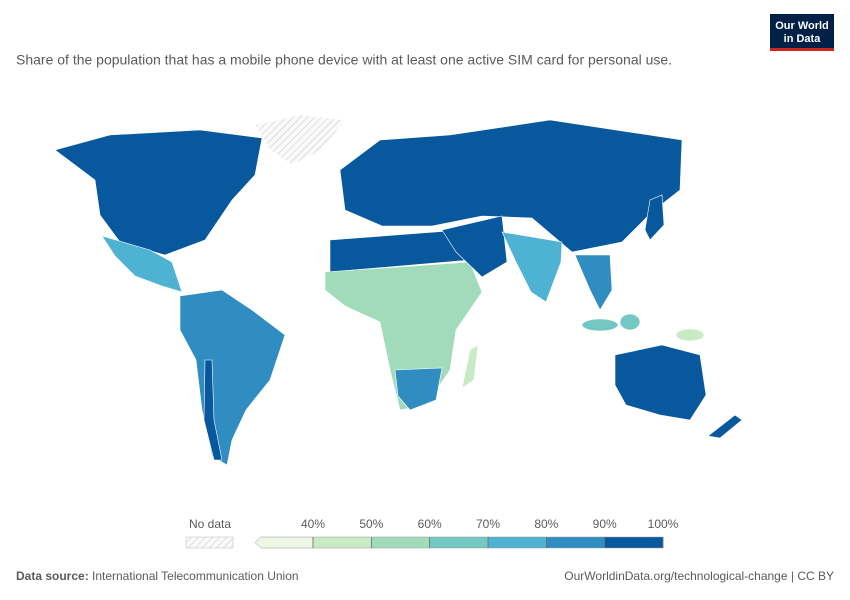 The height and width of the screenshot is (600, 850). I want to click on logo-text: Our World, so click(802, 26).